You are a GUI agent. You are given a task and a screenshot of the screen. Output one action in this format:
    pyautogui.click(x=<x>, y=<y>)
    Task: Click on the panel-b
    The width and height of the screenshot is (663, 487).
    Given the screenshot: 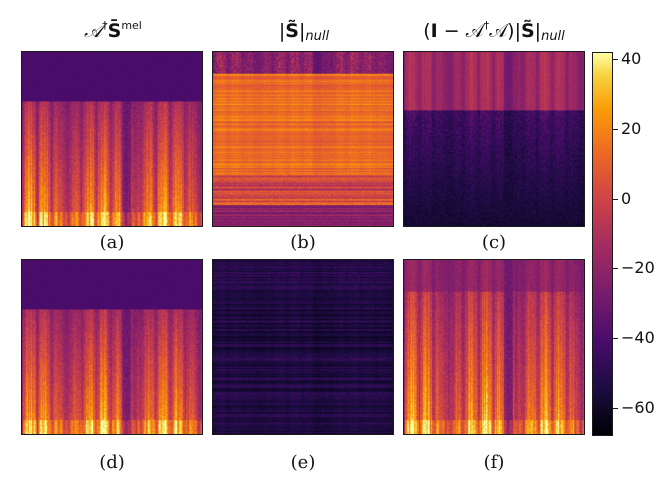 What is the action you would take?
    pyautogui.click(x=303, y=139)
    